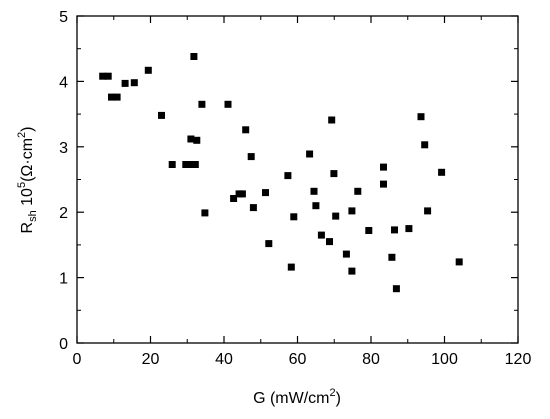 This screenshot has width=550, height=419. Describe the element at coordinates (22, 135) in the screenshot. I see `y-axis-title-sup2: 2` at that location.